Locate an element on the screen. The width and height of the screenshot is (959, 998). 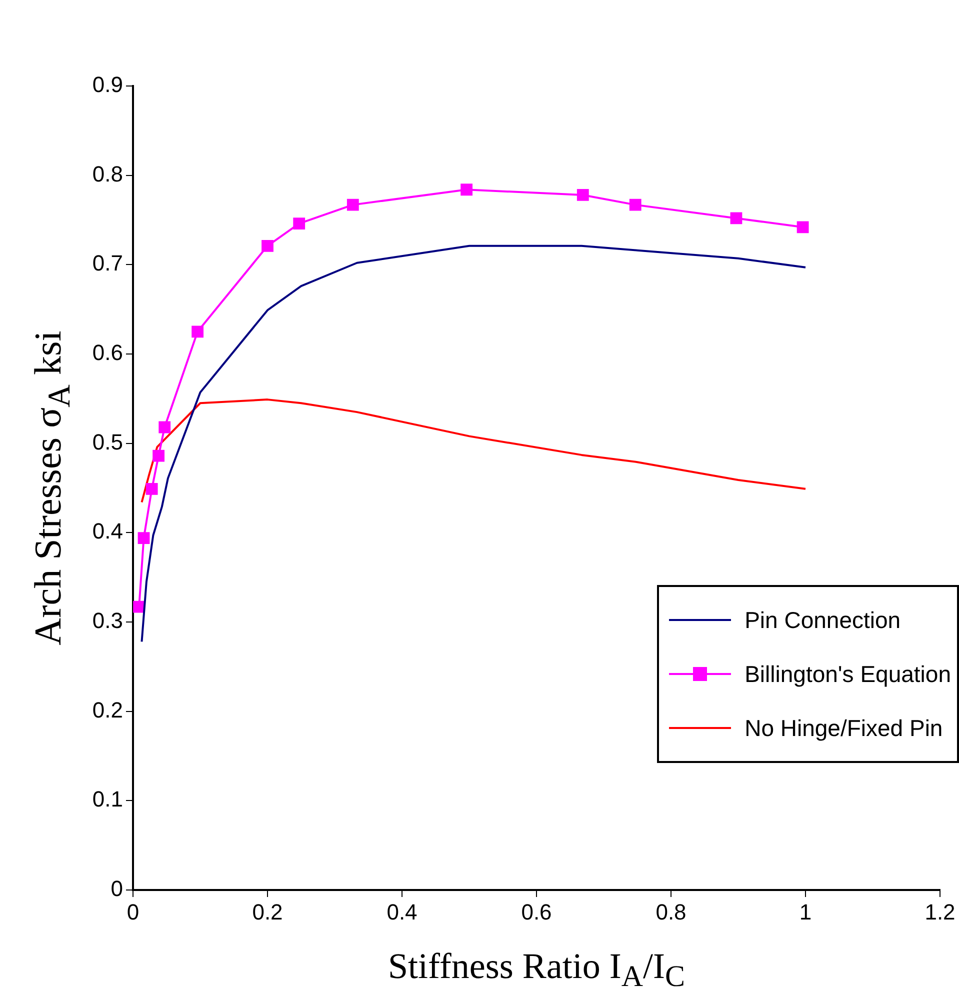
x-tick-label: 0 is located at coordinates (133, 911).